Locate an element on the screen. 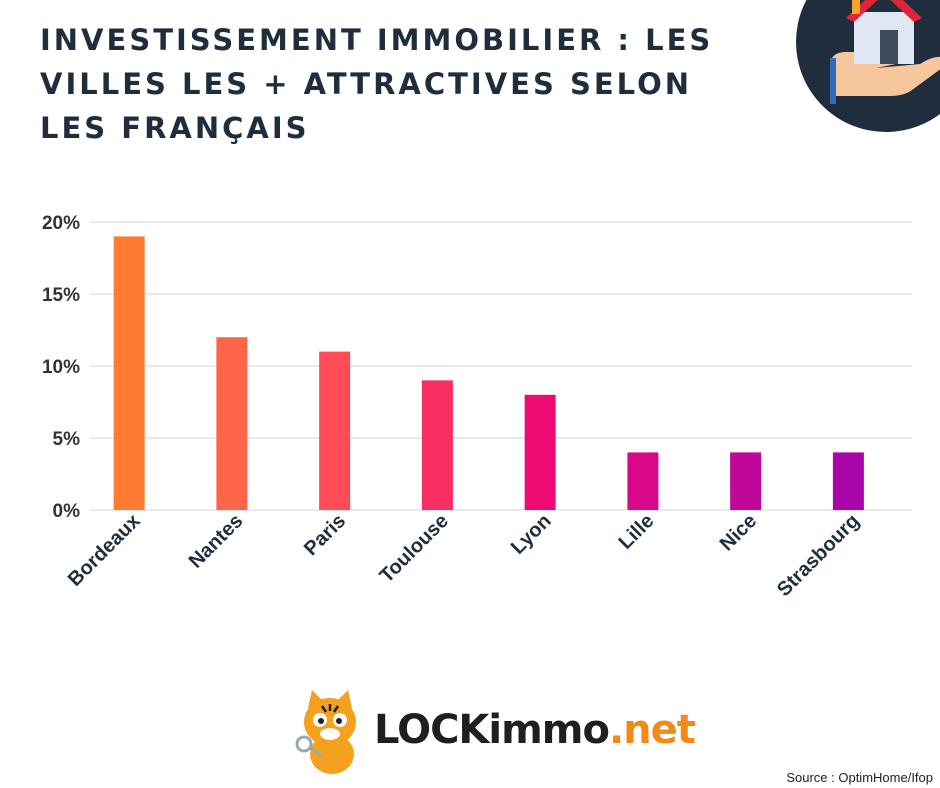  x-tick-label: Lyon is located at coordinates (531, 534).